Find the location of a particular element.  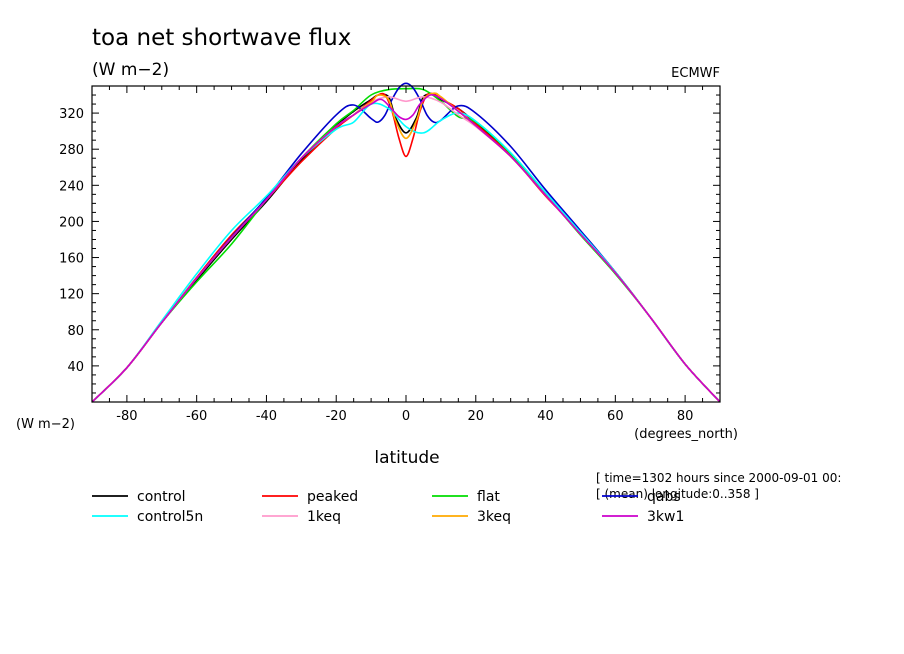

y-tick-label: 320 is located at coordinates (71, 114).